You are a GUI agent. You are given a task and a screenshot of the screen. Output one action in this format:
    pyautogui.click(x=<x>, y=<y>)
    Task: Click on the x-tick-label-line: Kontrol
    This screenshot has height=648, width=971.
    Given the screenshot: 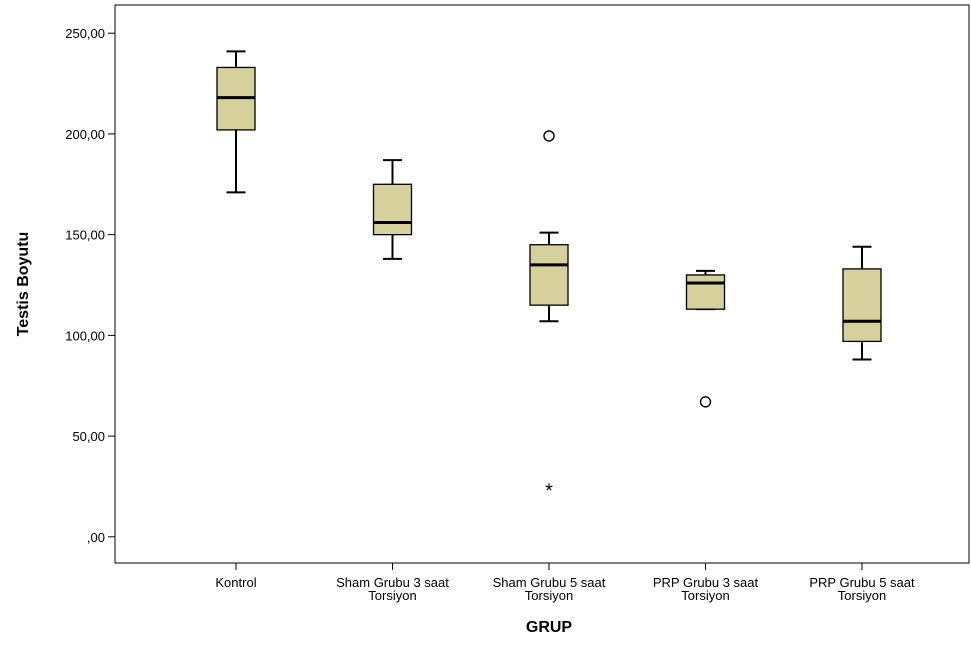 What is the action you would take?
    pyautogui.click(x=235, y=582)
    